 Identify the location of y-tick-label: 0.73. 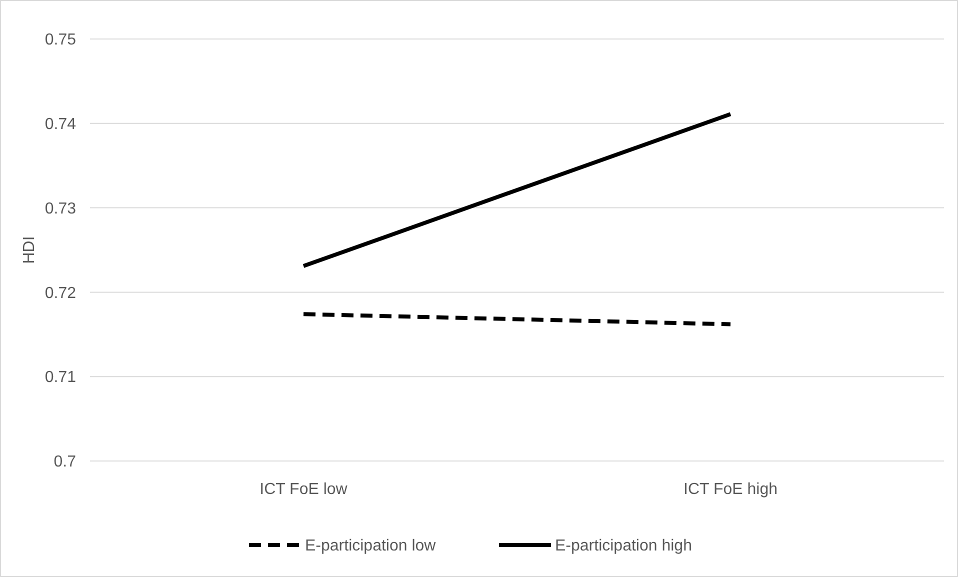
(60, 209).